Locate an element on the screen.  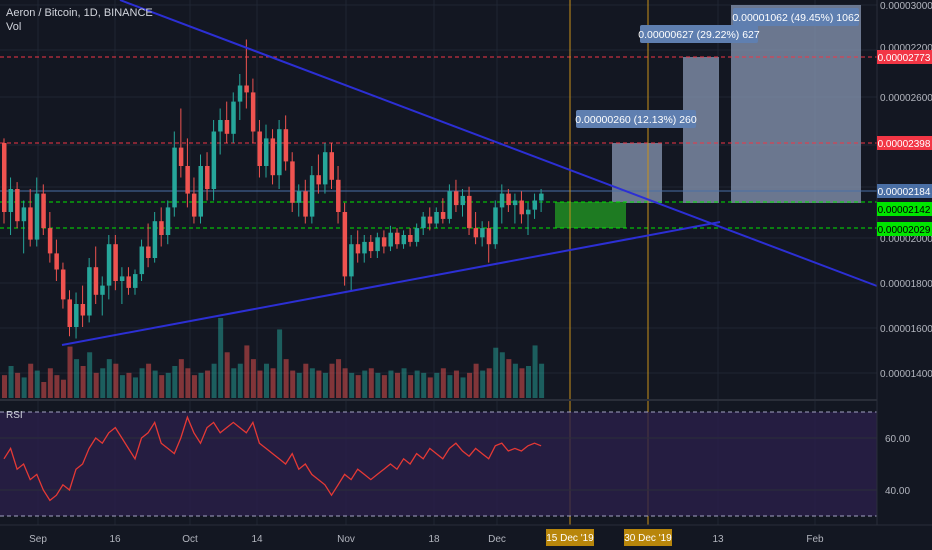
price-tick: 0.00001400 is located at coordinates (906, 374).